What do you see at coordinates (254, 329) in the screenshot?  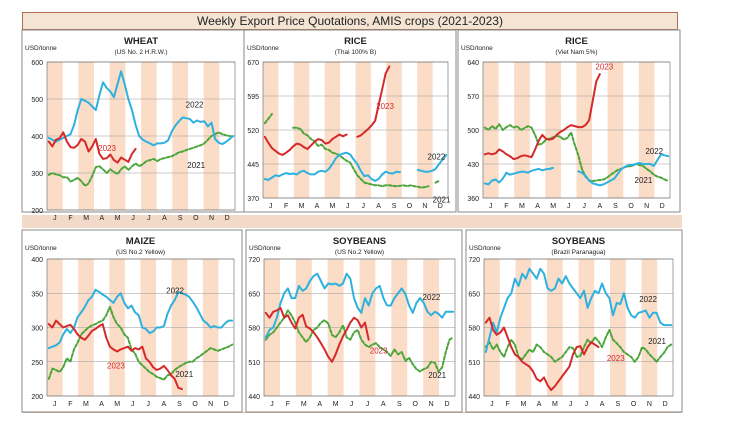 I see `y-tick-label: 580` at bounding box center [254, 329].